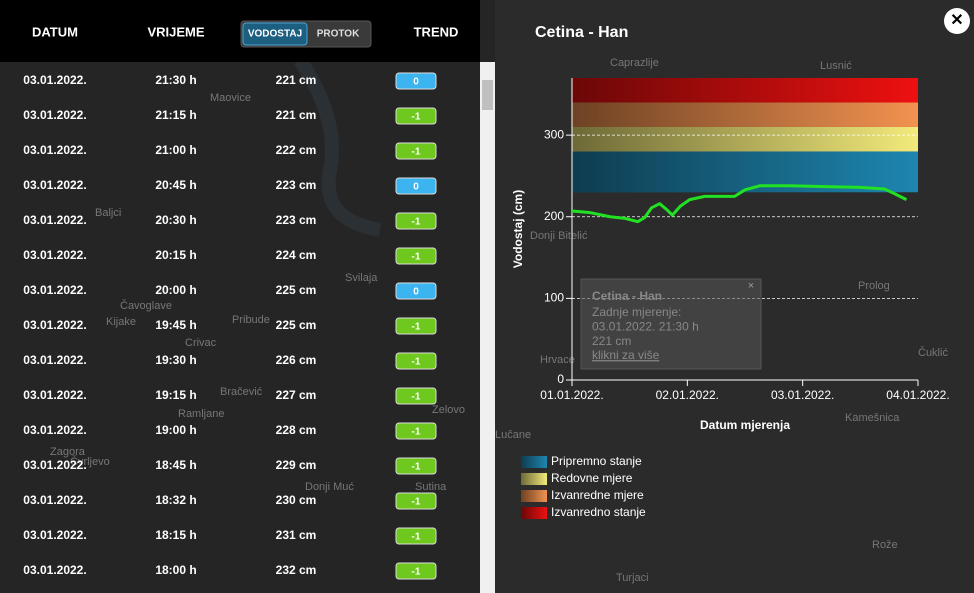 The width and height of the screenshot is (974, 593). I want to click on map-label: Čavoglave, so click(146, 305).